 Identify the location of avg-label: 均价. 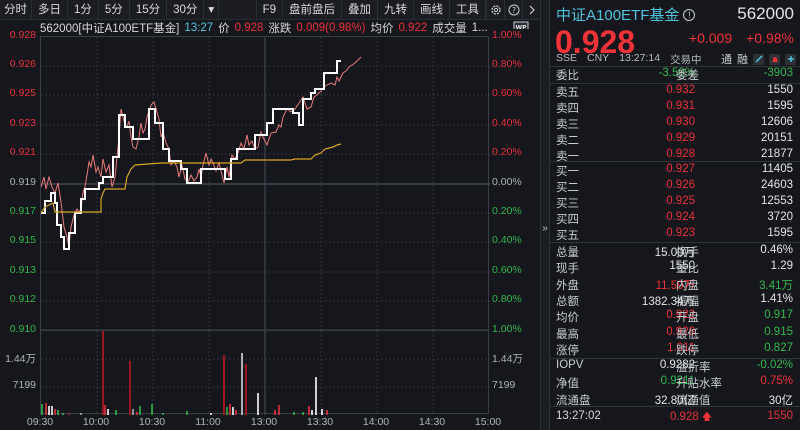
(382, 29).